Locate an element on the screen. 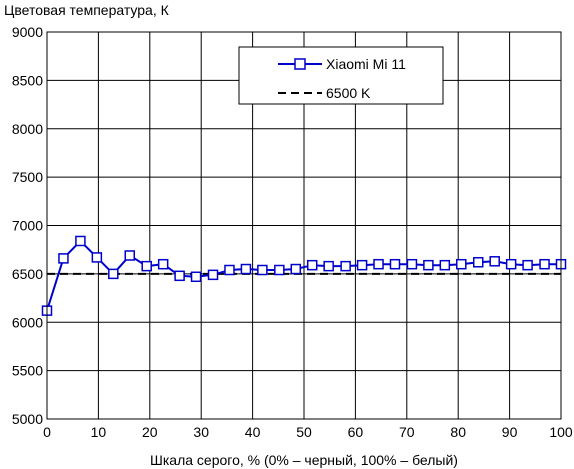 Image resolution: width=574 pixels, height=469 pixels. legend-label-6500k: 6500 K is located at coordinates (348, 93).